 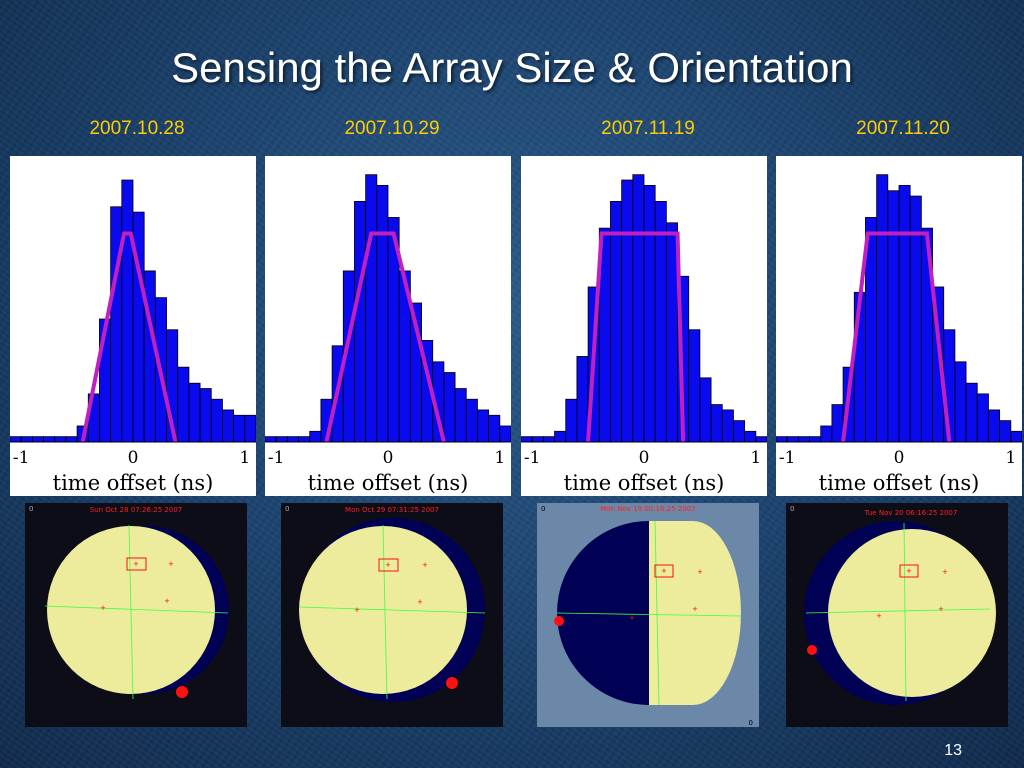 I want to click on histogram-svg-3: -1 0 1 time offset (ns), so click(x=644, y=334).